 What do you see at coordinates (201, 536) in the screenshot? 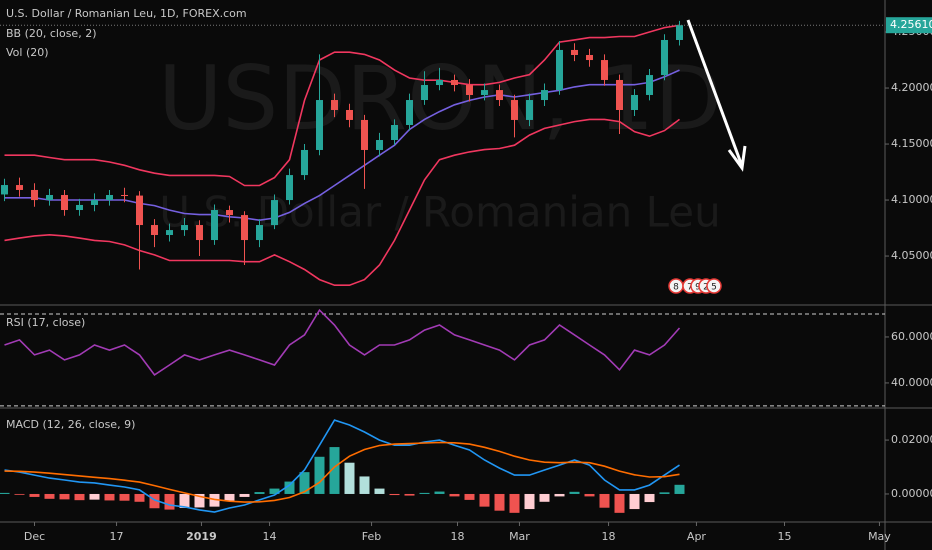
I see `x-tick-label: 2019` at bounding box center [201, 536].